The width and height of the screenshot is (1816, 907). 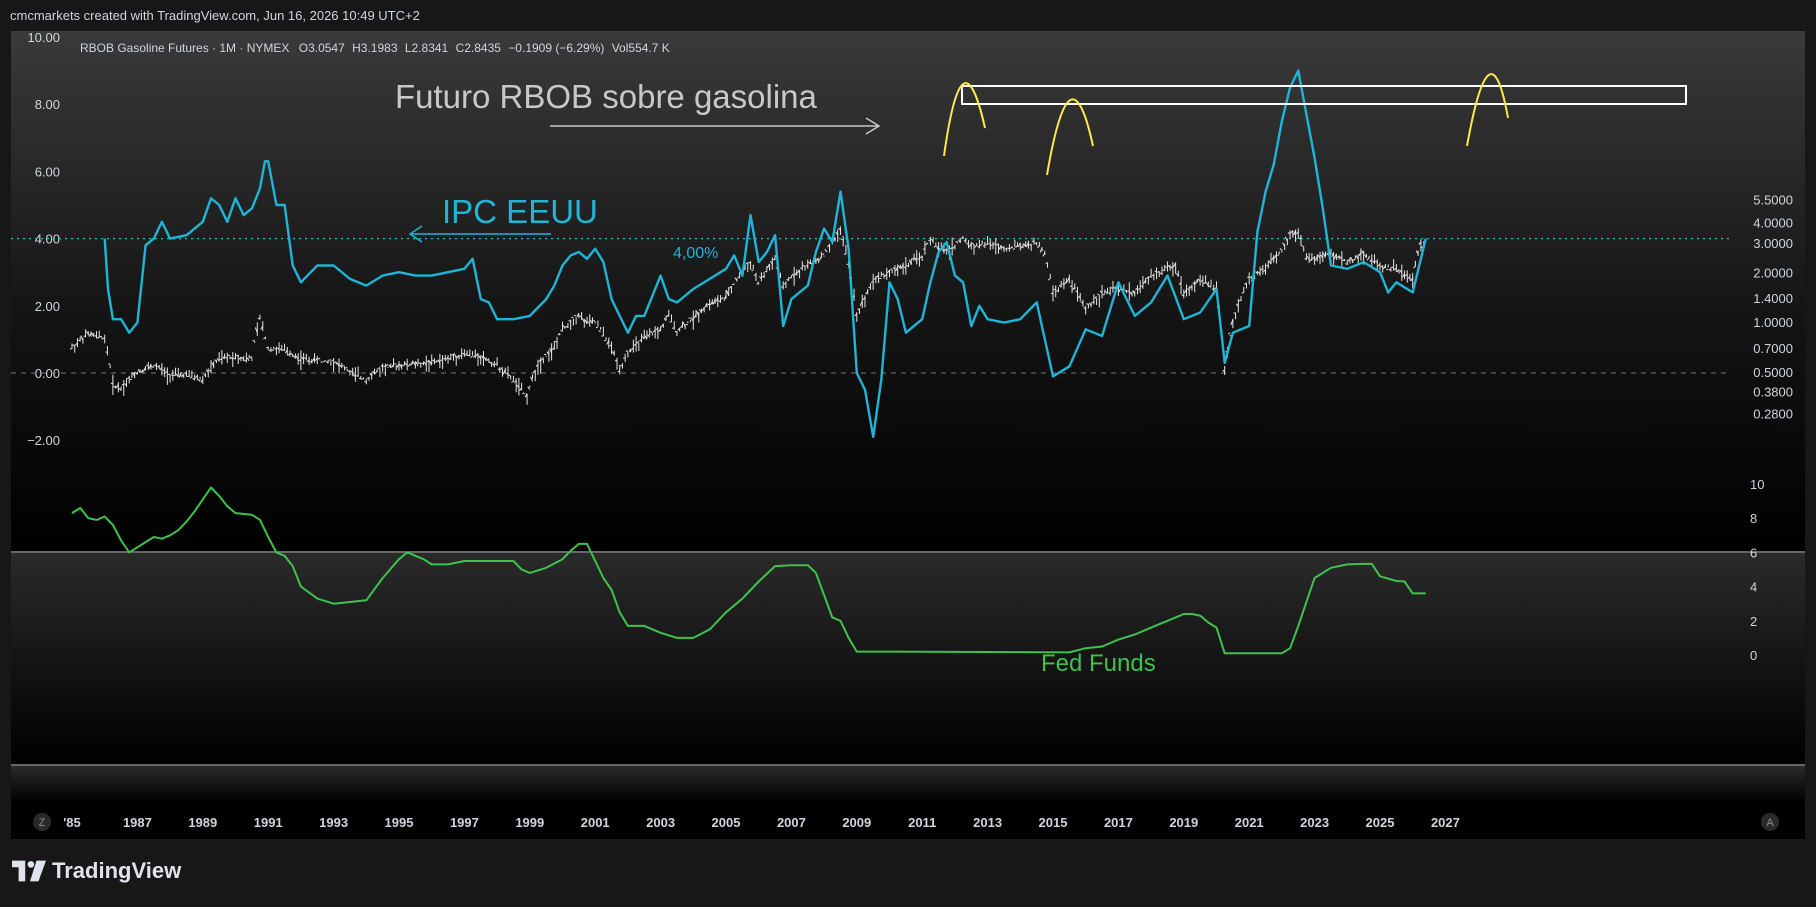 I want to click on time-axis-tick-label: 2025, so click(x=1380, y=822).